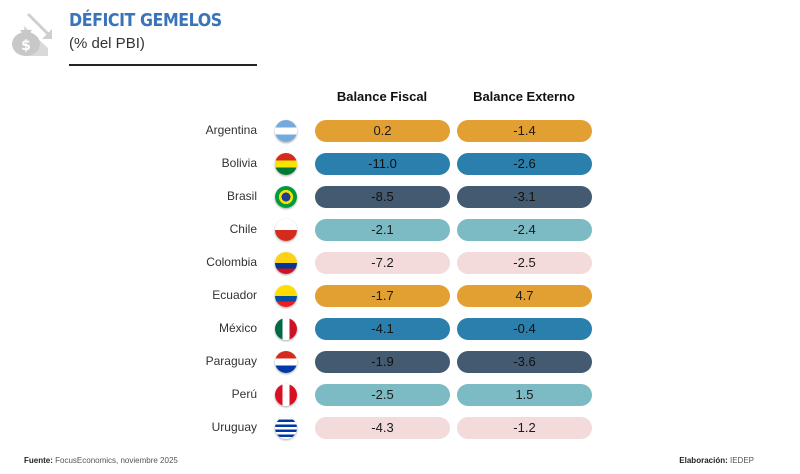 Image resolution: width=800 pixels, height=474 pixels. What do you see at coordinates (524, 96) in the screenshot?
I see `column-header-externo: Balance Externo` at bounding box center [524, 96].